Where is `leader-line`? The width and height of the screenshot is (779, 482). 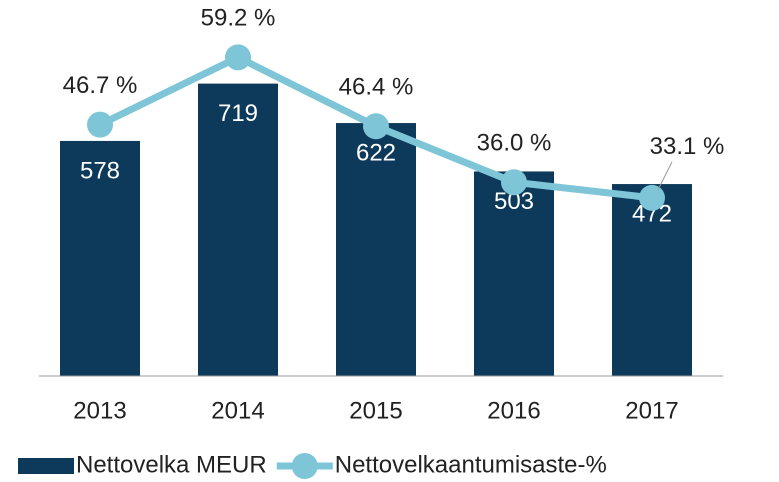 leader-line is located at coordinates (665, 176).